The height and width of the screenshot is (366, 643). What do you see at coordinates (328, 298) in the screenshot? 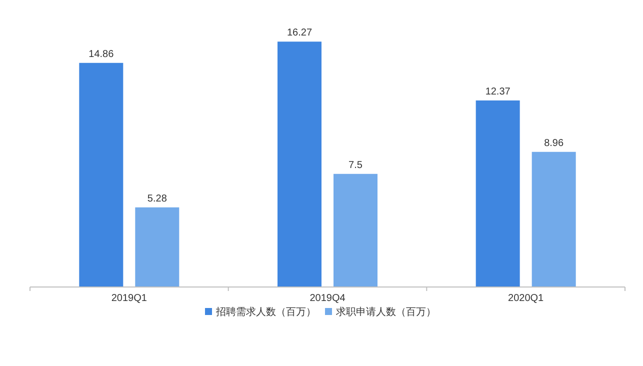
I see `x-tick-label: 2019Q4` at bounding box center [328, 298].